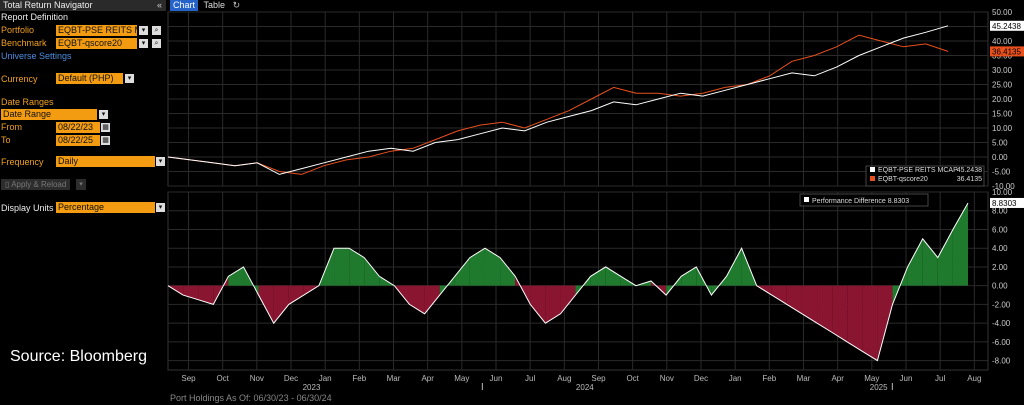 The image size is (1024, 405). Describe the element at coordinates (236, 5) in the screenshot. I see `refresh-icon: ↻` at that location.